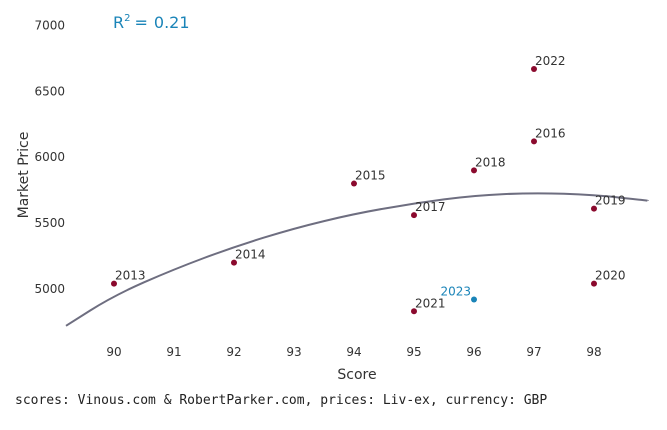 The height and width of the screenshot is (430, 667). I want to click on r-squared-annotation: R2 = 0.21, so click(151, 22).